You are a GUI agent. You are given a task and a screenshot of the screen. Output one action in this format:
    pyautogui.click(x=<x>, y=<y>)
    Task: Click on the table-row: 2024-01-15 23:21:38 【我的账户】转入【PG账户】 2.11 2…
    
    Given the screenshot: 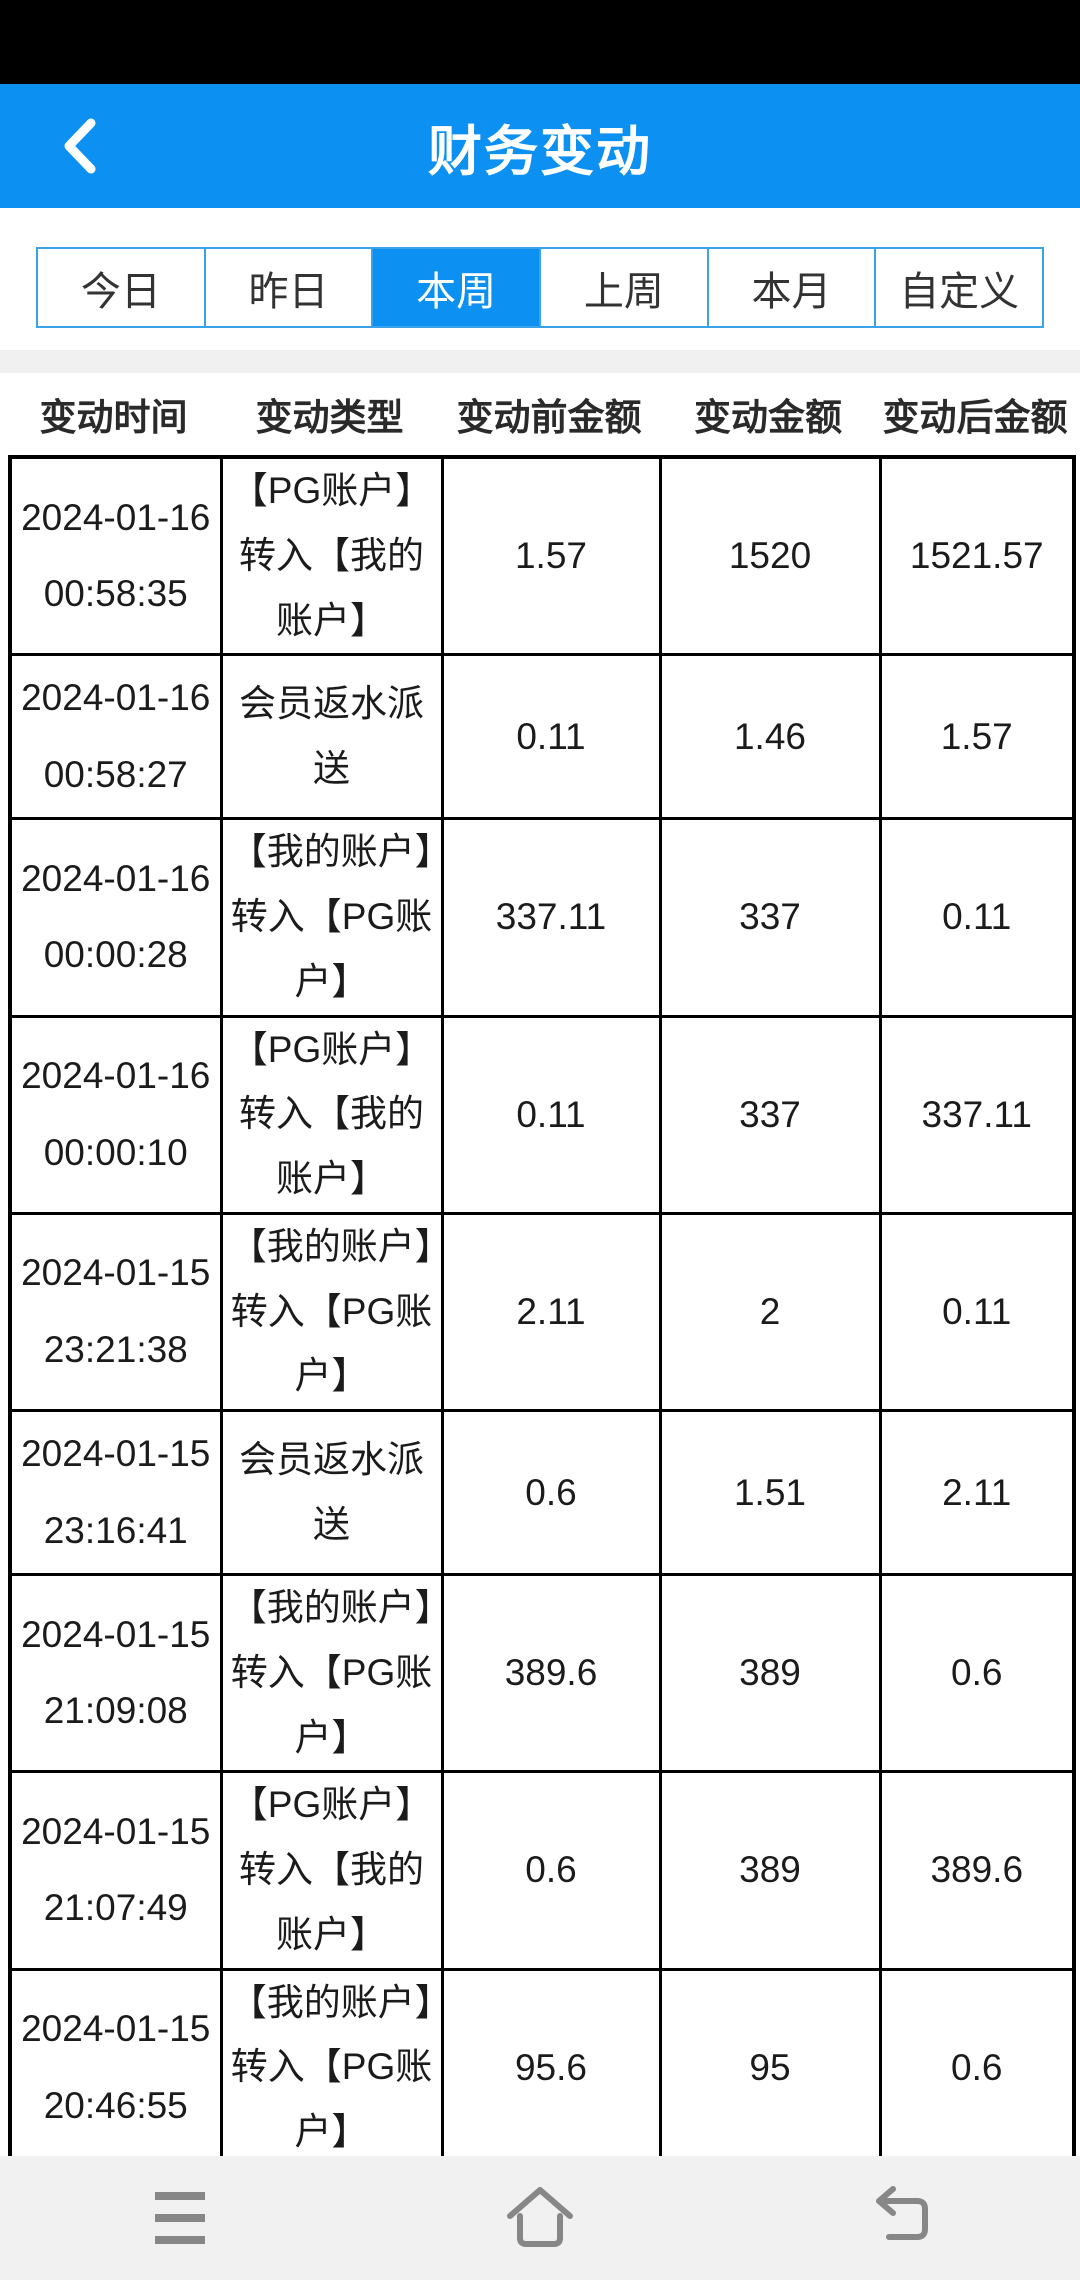 What is the action you would take?
    pyautogui.click(x=542, y=1312)
    